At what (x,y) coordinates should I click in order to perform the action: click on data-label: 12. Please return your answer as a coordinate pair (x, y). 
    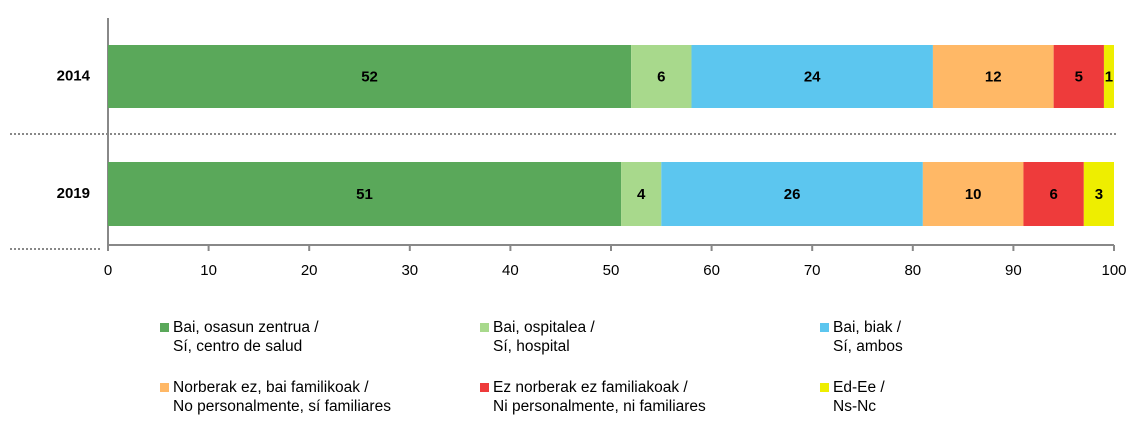
    Looking at the image, I should click on (993, 76).